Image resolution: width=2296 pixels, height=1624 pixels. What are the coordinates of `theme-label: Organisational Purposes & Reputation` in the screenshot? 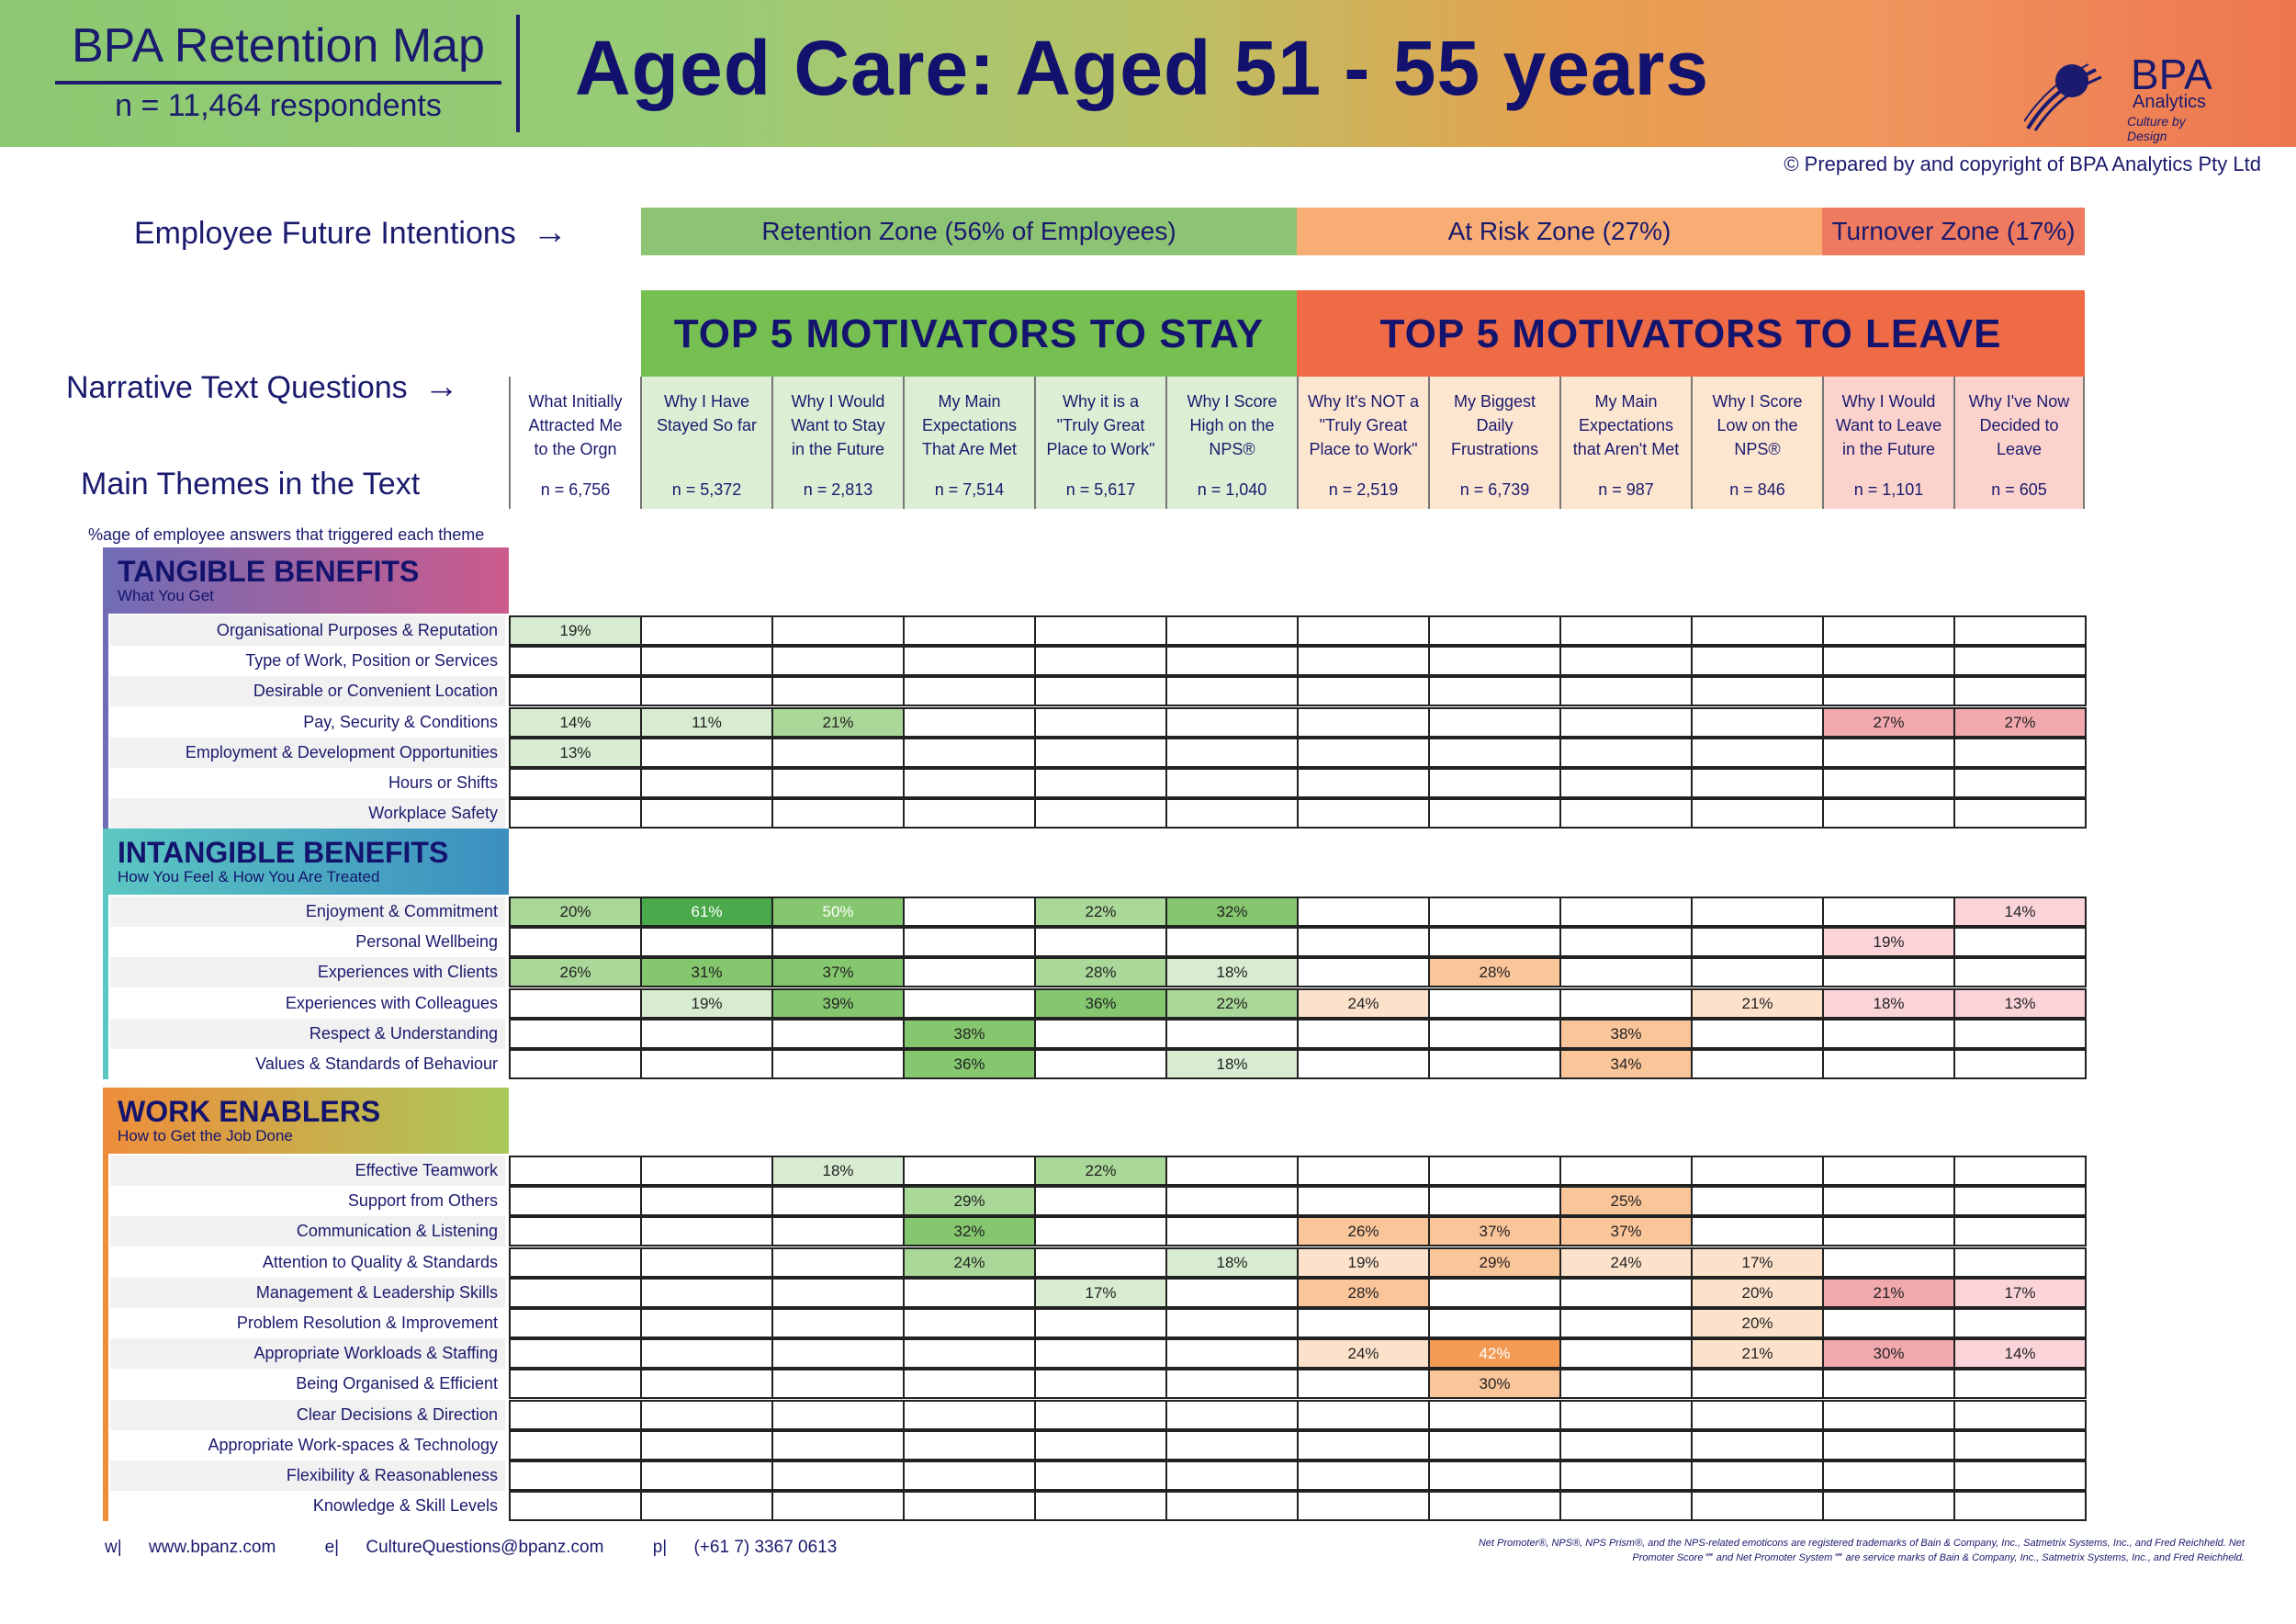 It's located at (308, 630).